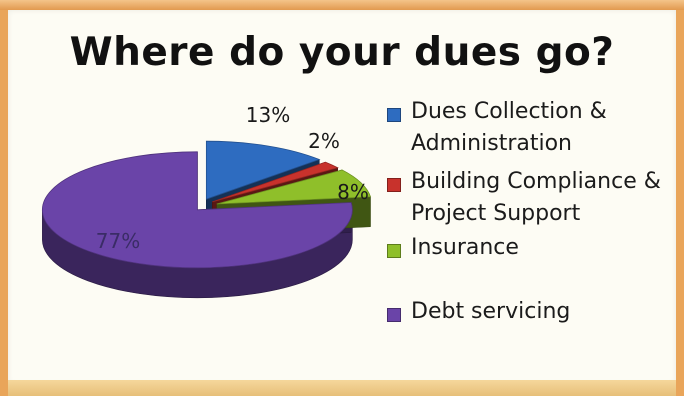 This screenshot has width=684, height=396. I want to click on legend-swatch-building-compliance, so click(394, 185).